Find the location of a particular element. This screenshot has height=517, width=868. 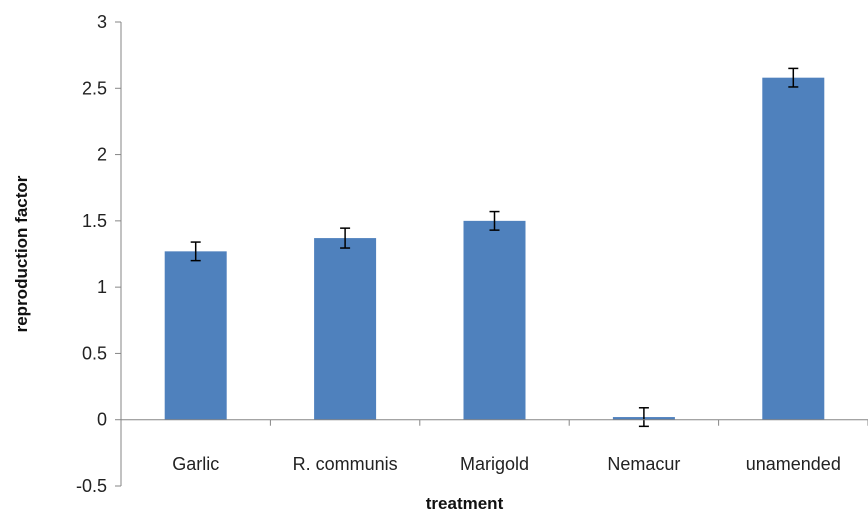

y-tick-label: 0.5 is located at coordinates (94, 353).